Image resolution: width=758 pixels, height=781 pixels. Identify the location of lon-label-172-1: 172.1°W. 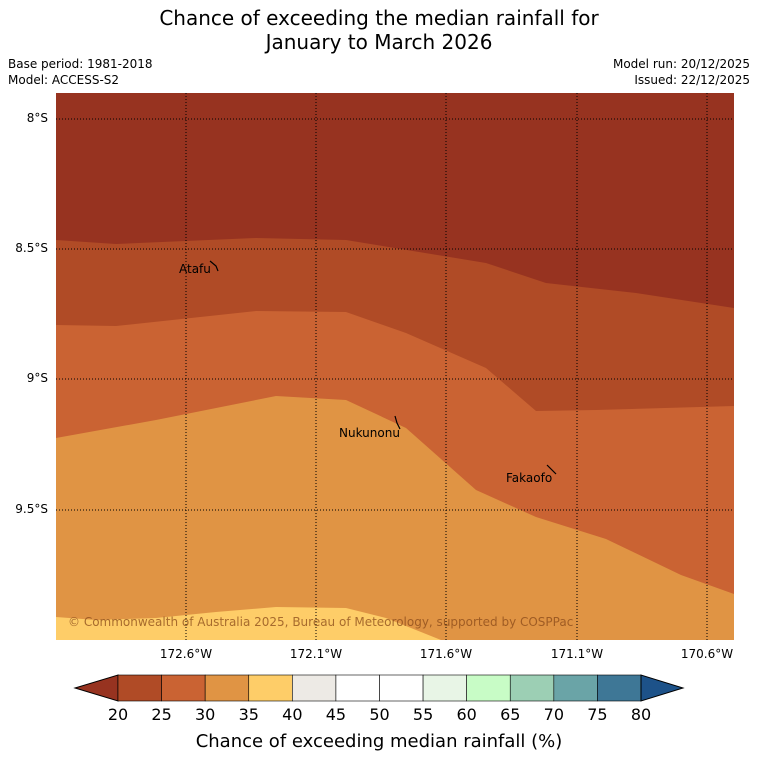
(316, 654).